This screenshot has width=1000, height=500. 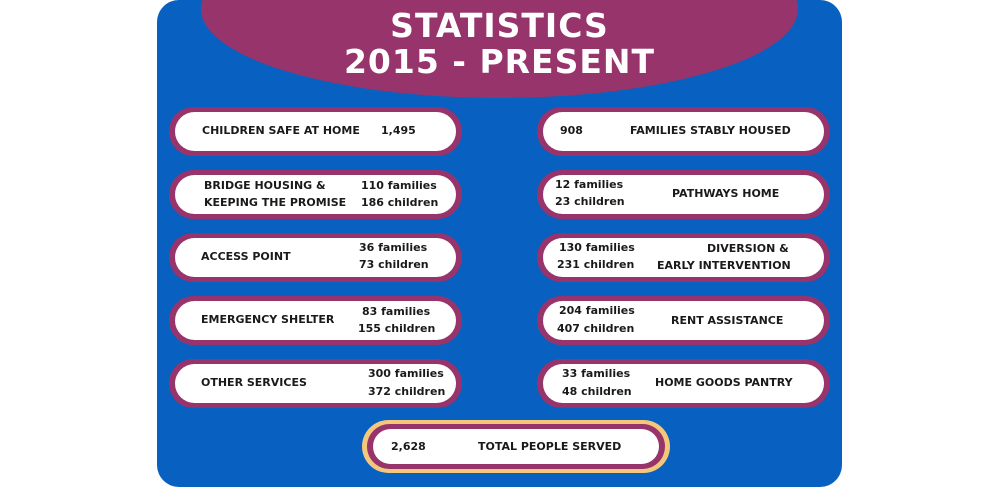 I want to click on stat-children: 23 children, so click(x=590, y=201).